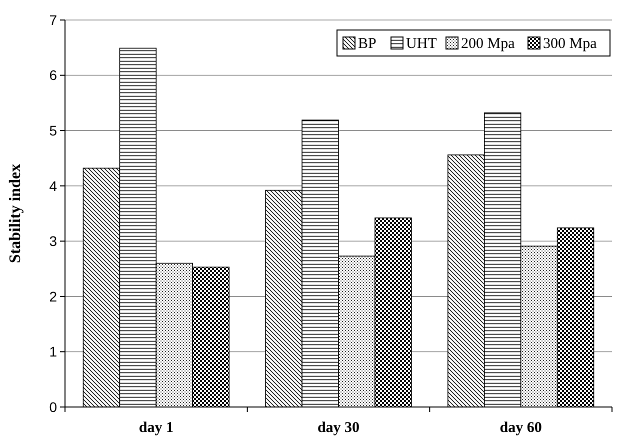 This screenshot has height=440, width=623. What do you see at coordinates (421, 44) in the screenshot?
I see `legend-label: UHT` at bounding box center [421, 44].